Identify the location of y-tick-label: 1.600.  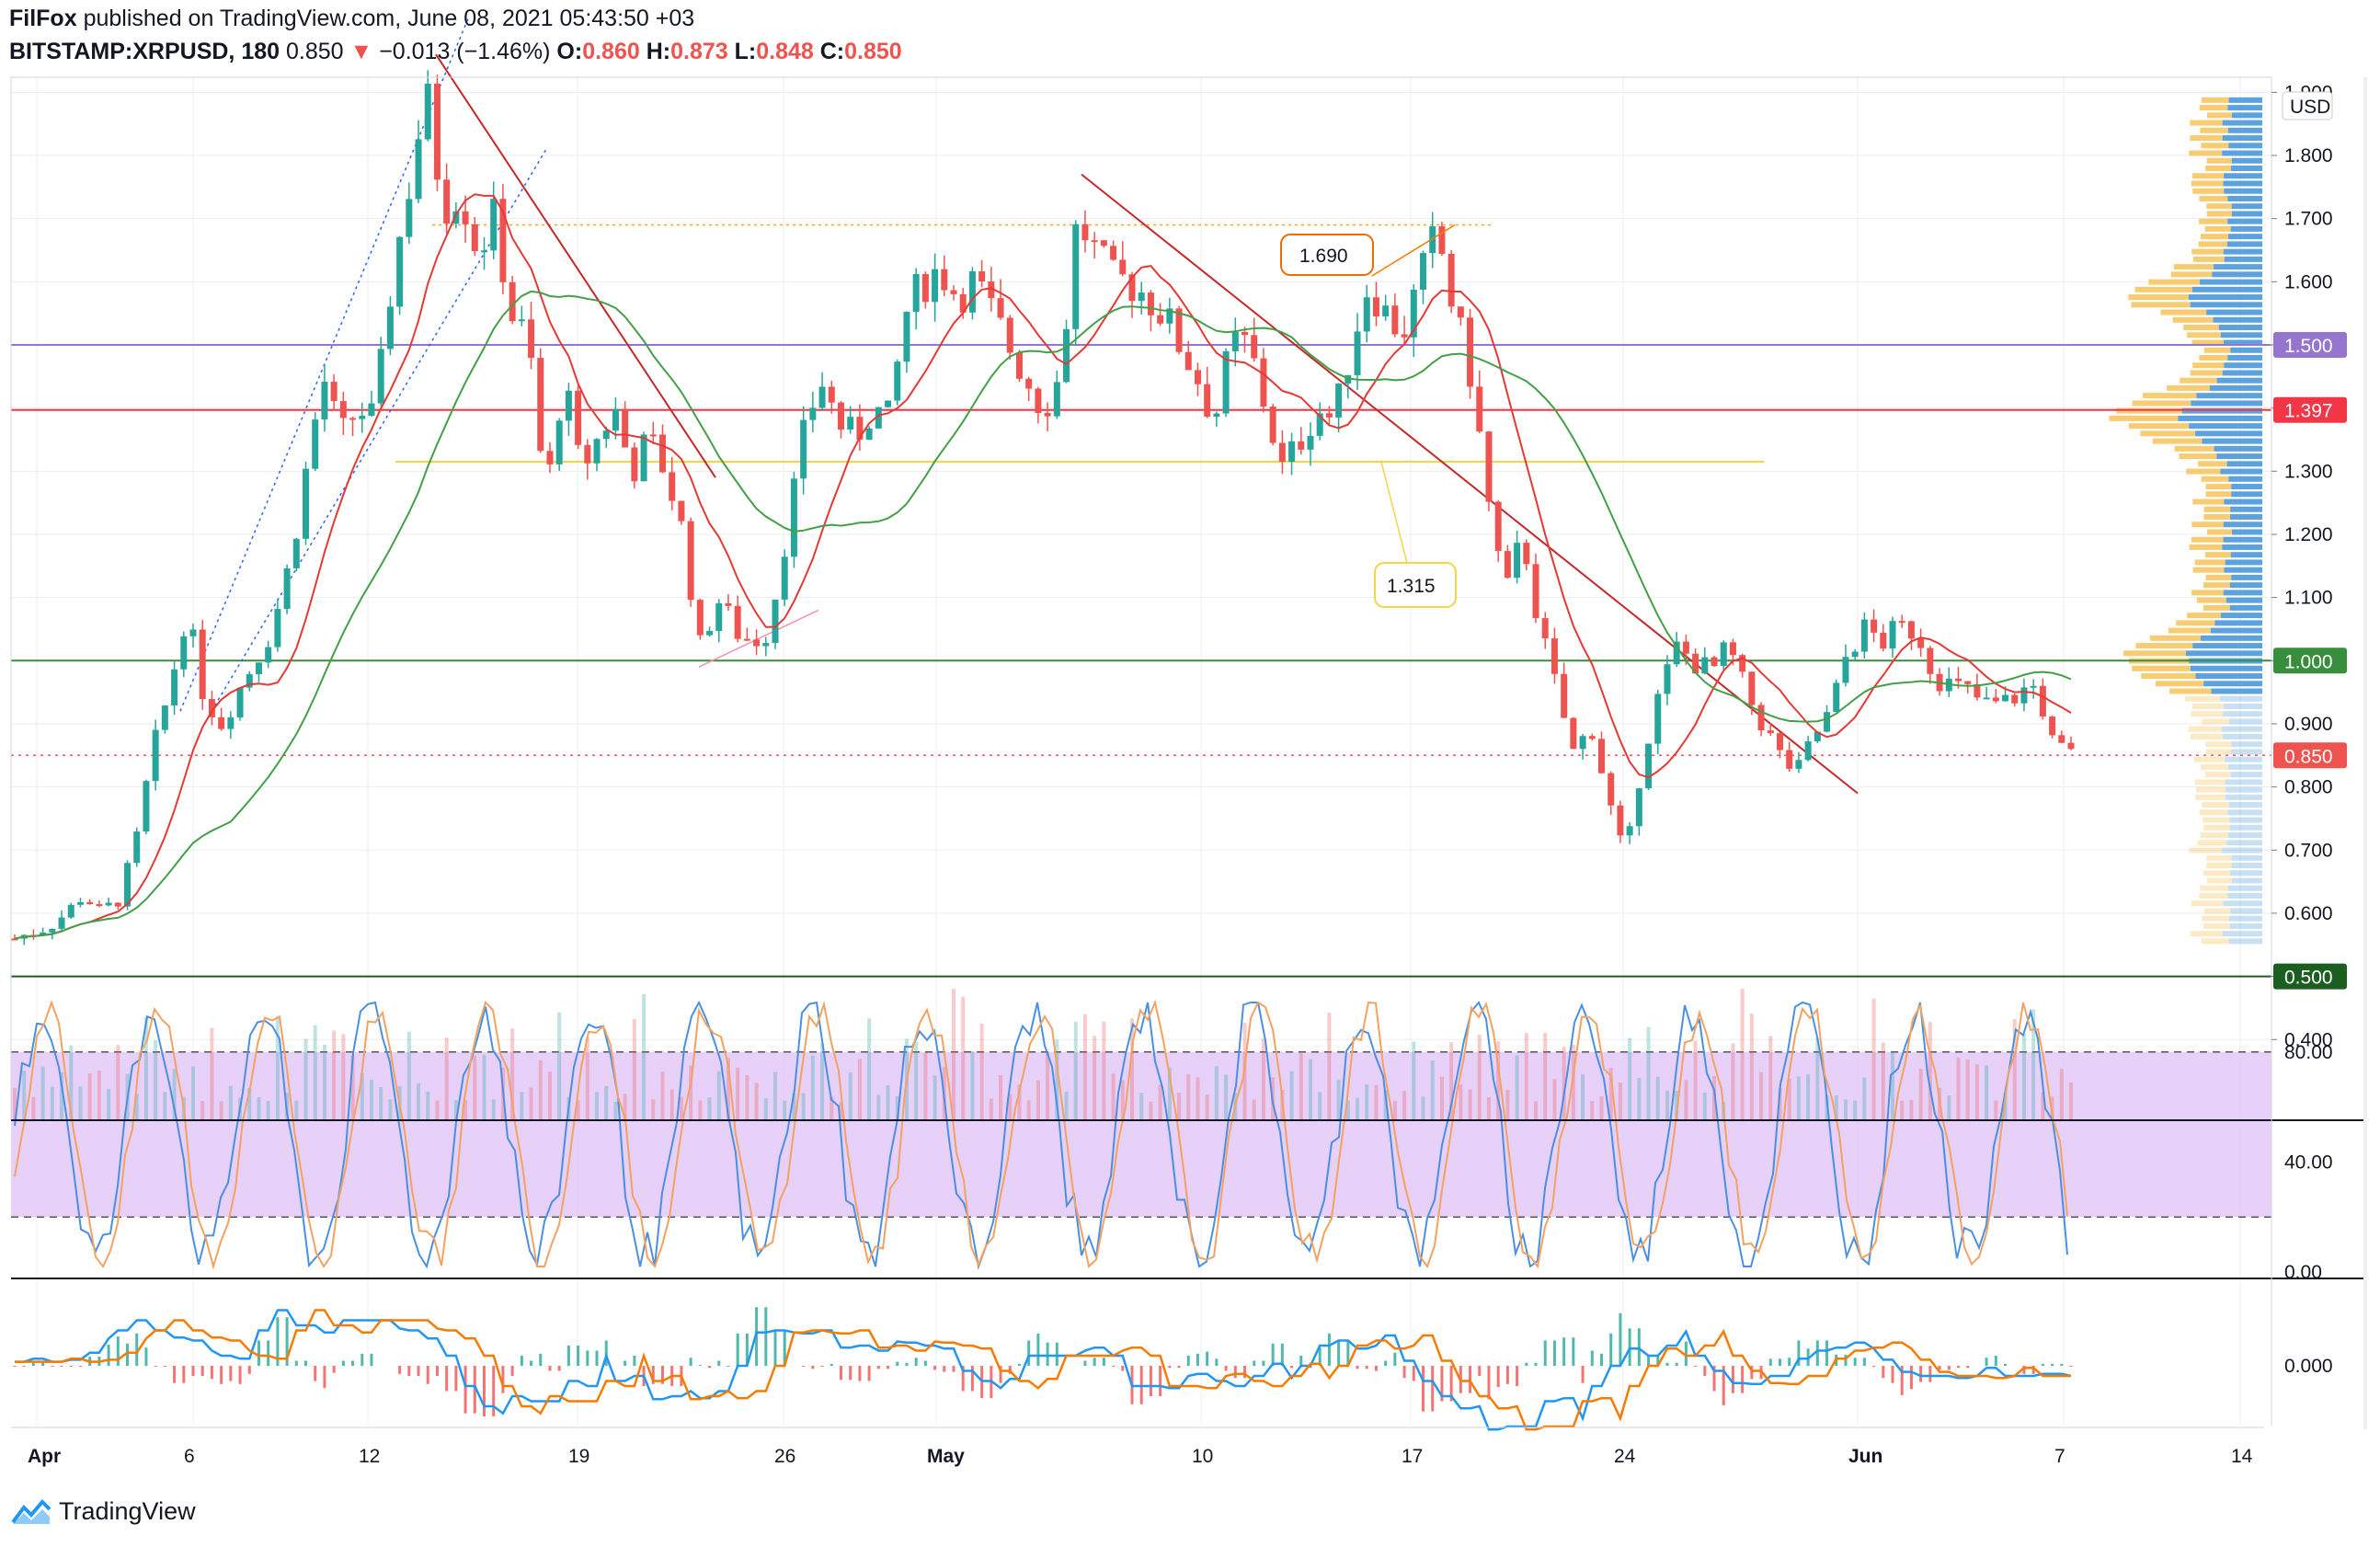
(2308, 281).